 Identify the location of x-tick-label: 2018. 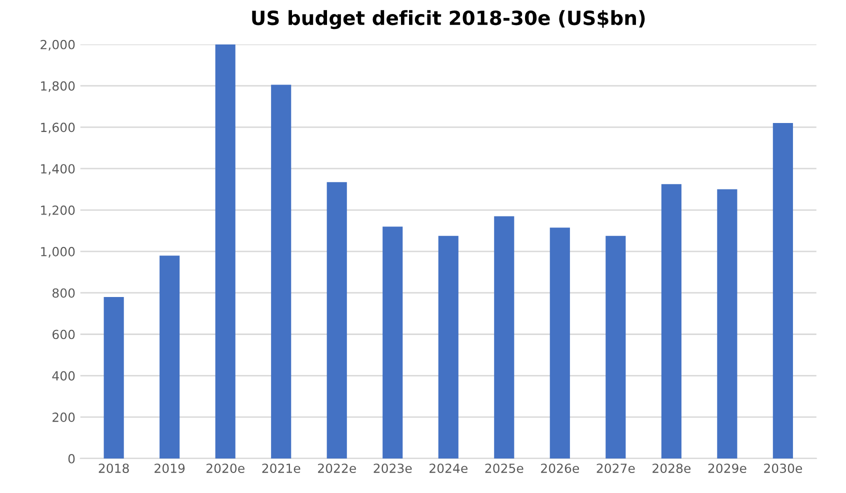
(113, 469).